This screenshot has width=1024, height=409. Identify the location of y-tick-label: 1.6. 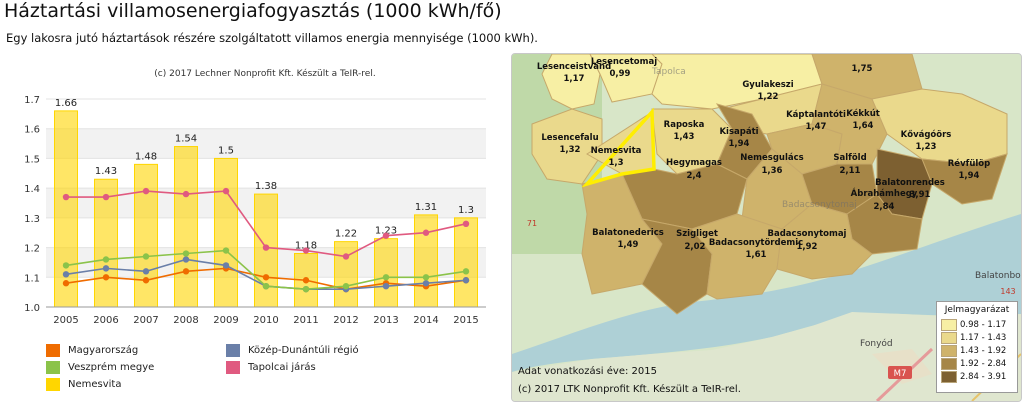
(32, 130).